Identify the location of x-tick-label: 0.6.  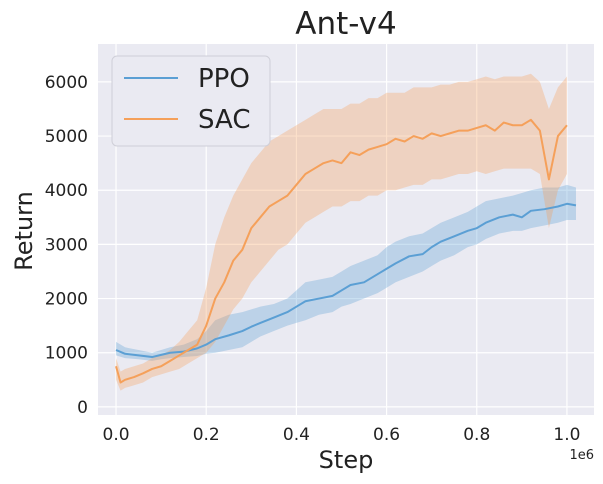
(386, 435).